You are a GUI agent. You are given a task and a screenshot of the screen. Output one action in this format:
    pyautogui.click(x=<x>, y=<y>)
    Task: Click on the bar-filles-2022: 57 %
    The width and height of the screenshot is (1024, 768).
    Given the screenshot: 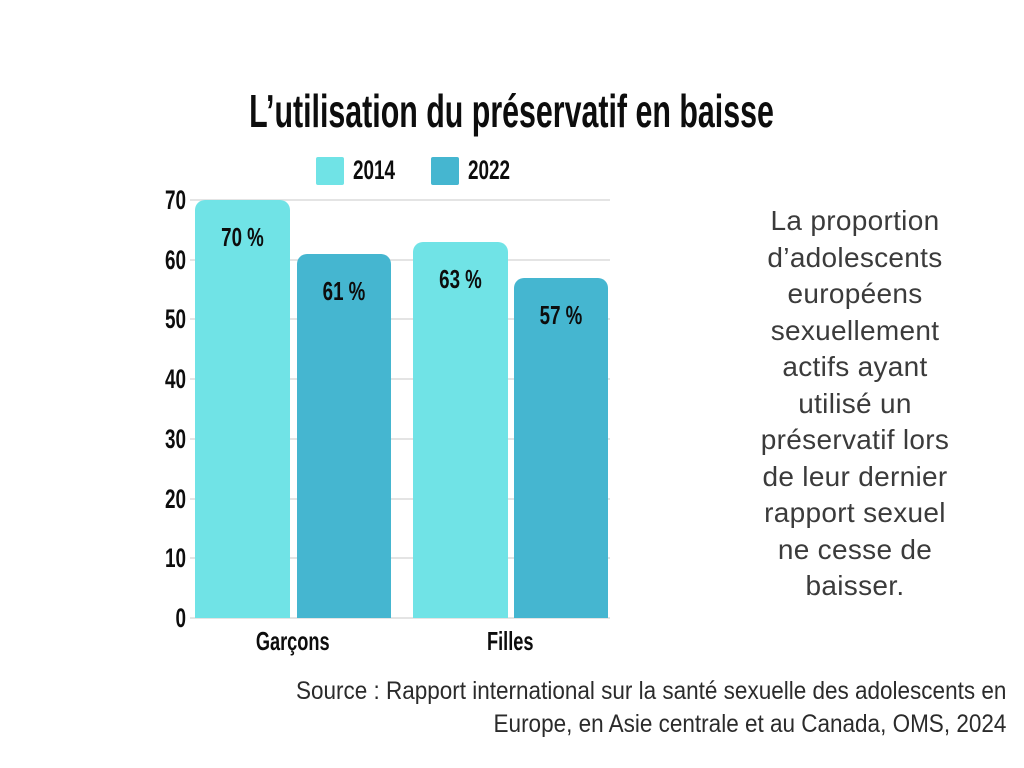 What is the action you would take?
    pyautogui.click(x=561, y=447)
    